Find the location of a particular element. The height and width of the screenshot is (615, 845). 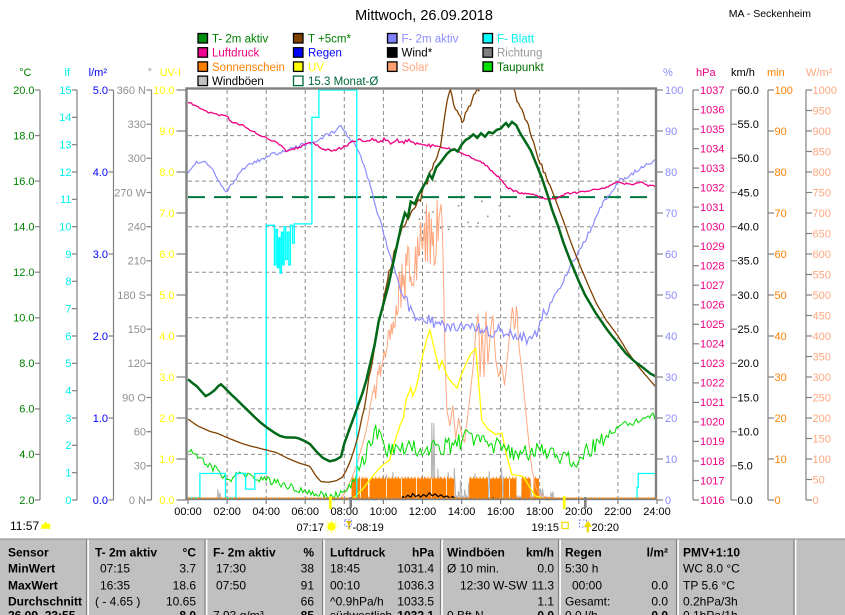

svg-text: Gesamt: is located at coordinates (587, 602).